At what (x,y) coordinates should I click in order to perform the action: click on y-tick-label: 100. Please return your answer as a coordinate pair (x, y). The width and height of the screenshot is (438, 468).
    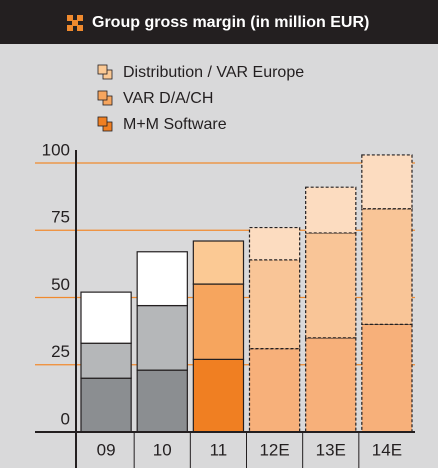
    Looking at the image, I should click on (56, 149).